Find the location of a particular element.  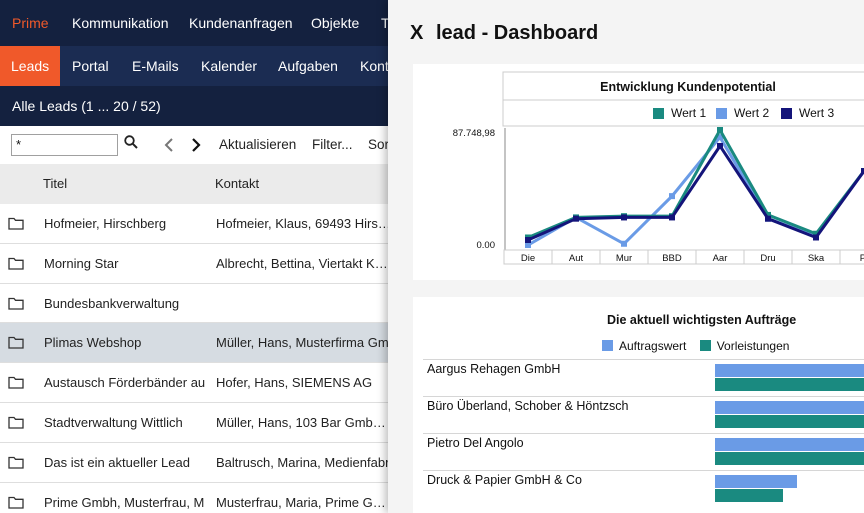

bar-chart-row: Büro Überland, Schober & Höntzsch is located at coordinates (643, 414).